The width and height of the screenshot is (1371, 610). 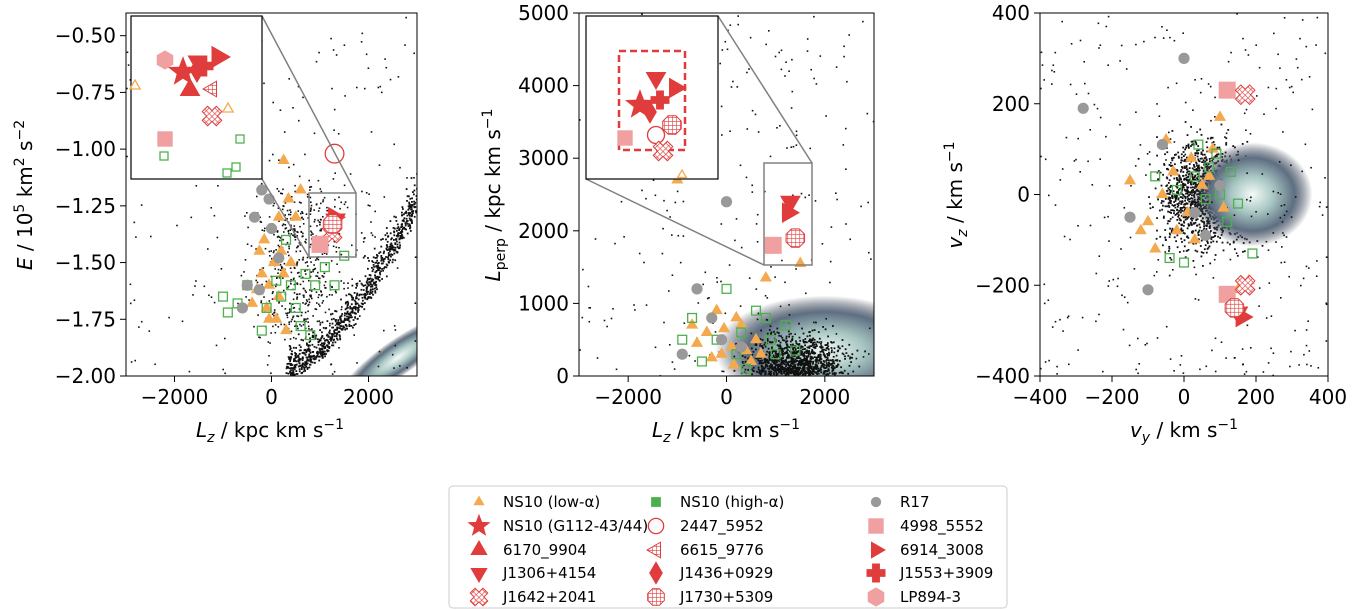 I want to click on legend-marker-triangle-left, so click(x=653, y=550).